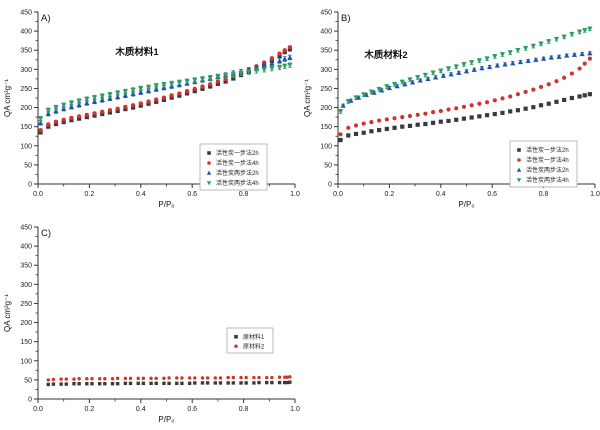 The height and width of the screenshot is (430, 600). I want to click on chart-title: 木质材料1, so click(136, 52).